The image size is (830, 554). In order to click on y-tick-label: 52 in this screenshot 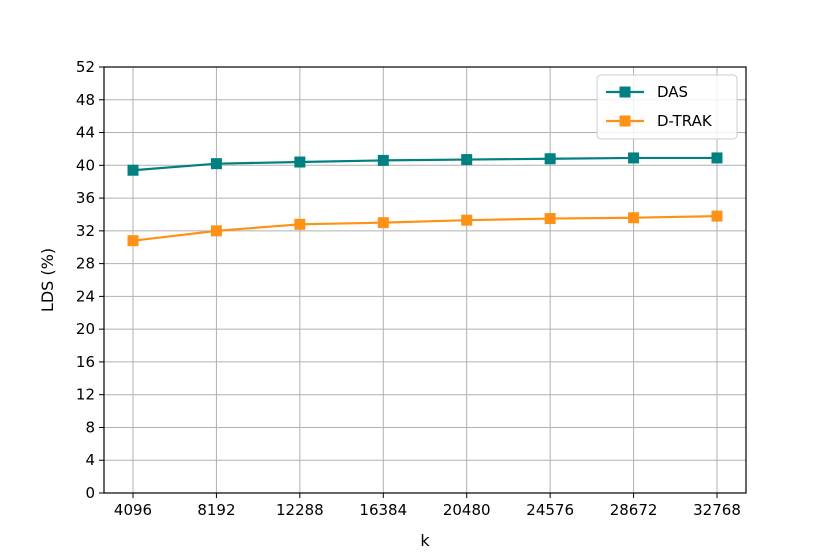, I will do `click(85, 67)`.